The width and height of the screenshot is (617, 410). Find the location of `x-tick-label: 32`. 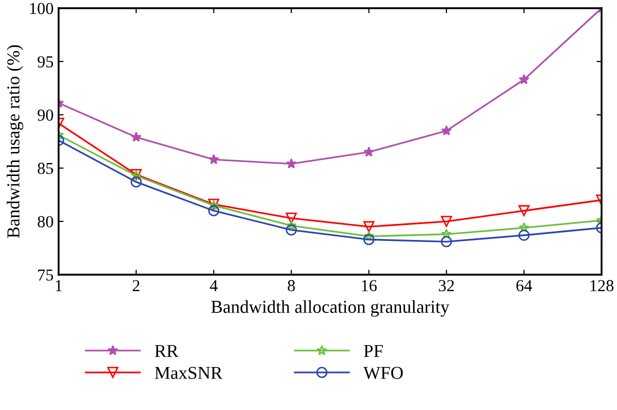

x-tick-label: 32 is located at coordinates (446, 286).